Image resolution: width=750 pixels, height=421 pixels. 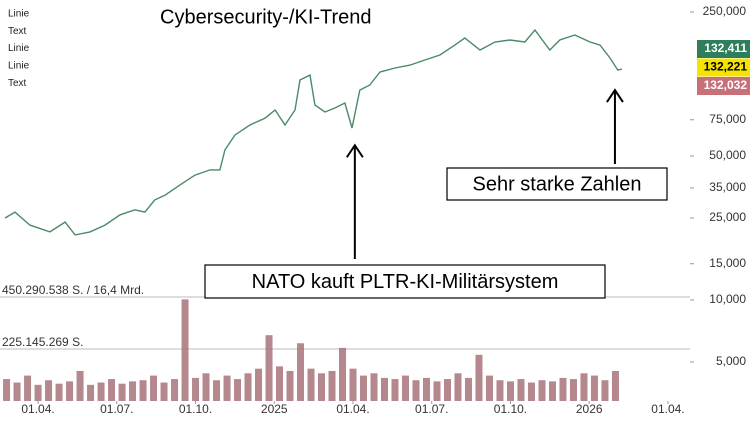 I want to click on price-tag-label: 132,221, so click(x=726, y=67).